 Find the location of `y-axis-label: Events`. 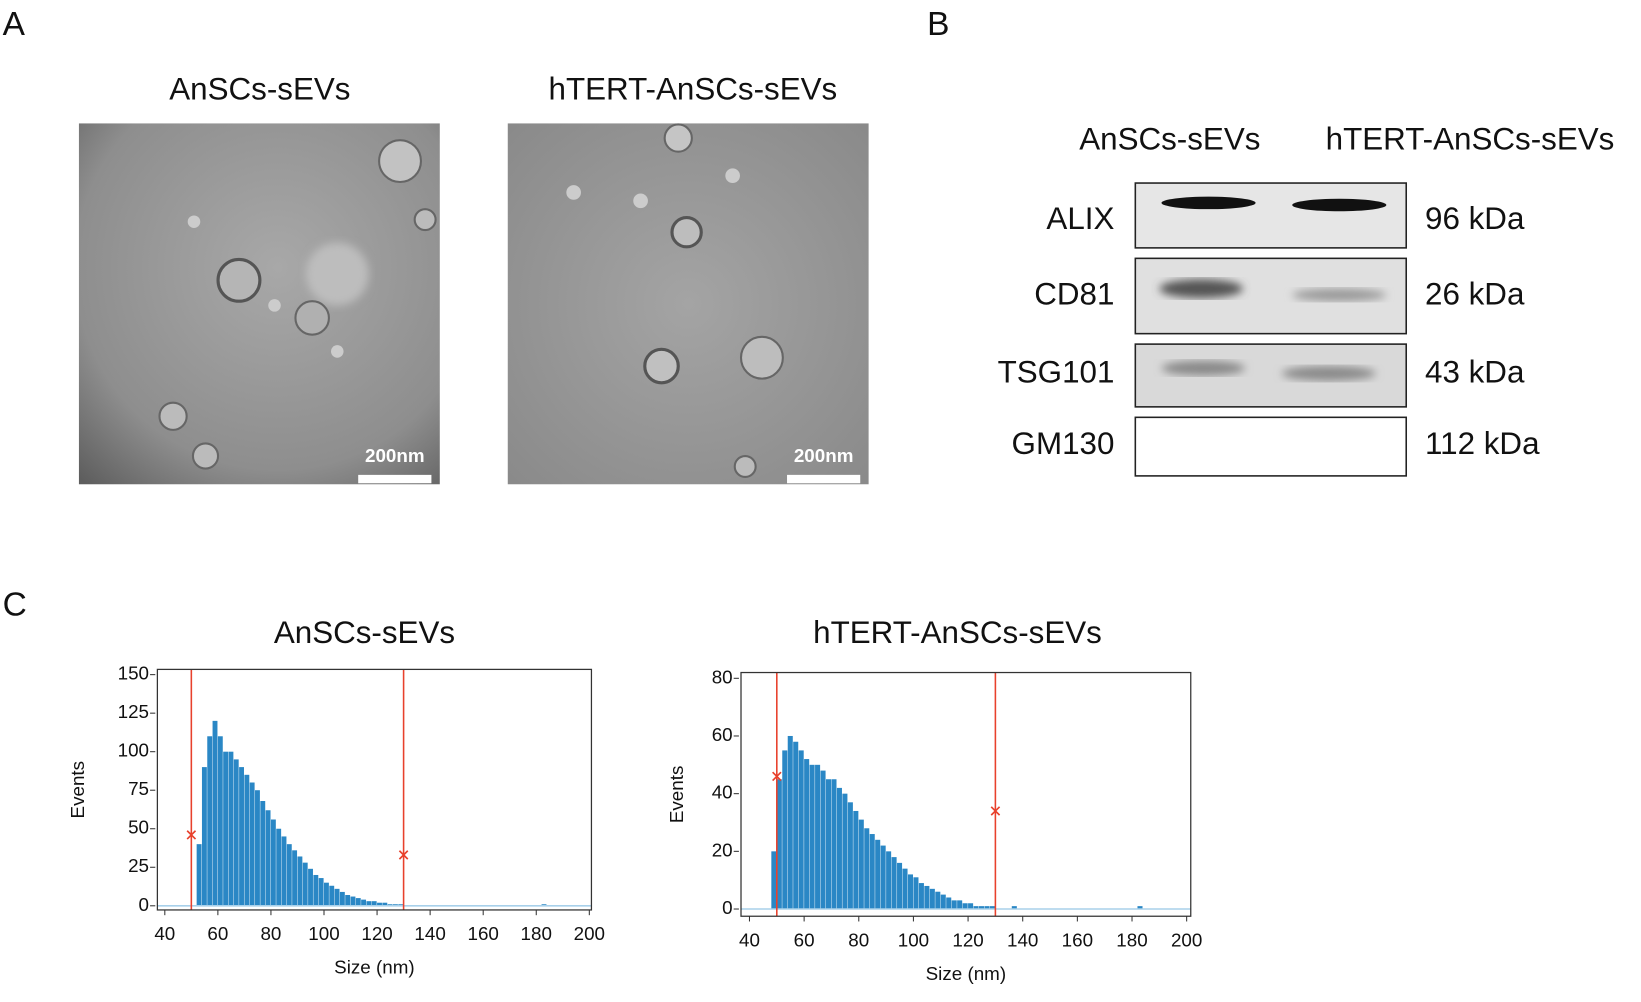

y-axis-label: Events is located at coordinates (77, 790).